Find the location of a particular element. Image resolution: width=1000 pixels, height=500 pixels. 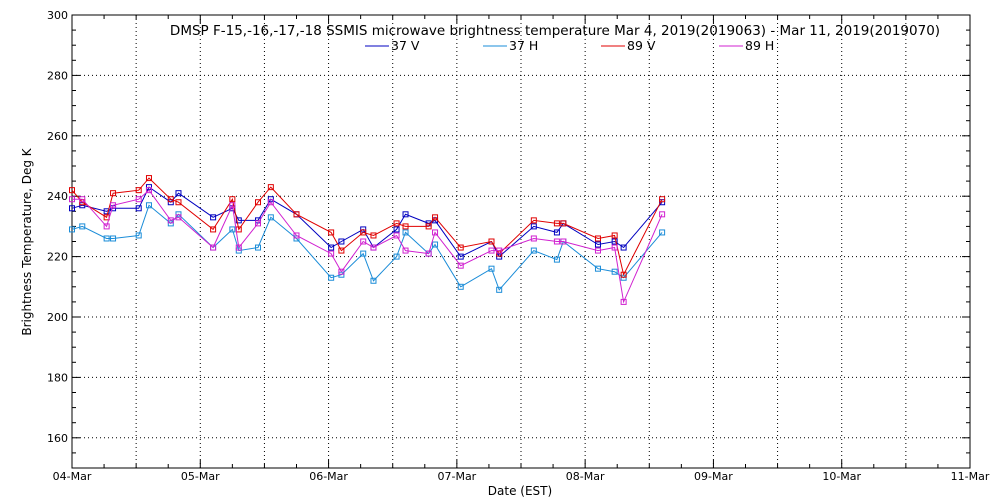

legend-label: 37 V is located at coordinates (405, 45).